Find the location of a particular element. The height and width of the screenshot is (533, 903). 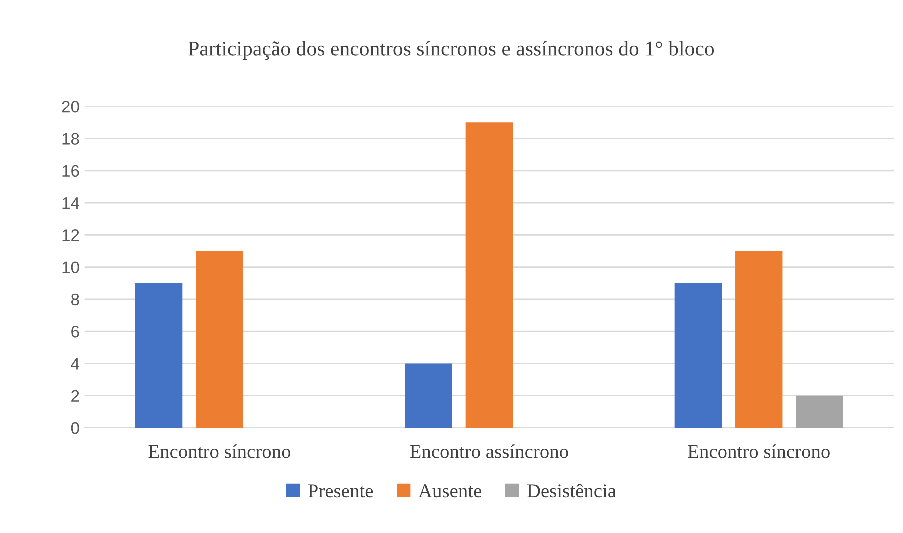

y-tick-label: 4 is located at coordinates (75, 364).